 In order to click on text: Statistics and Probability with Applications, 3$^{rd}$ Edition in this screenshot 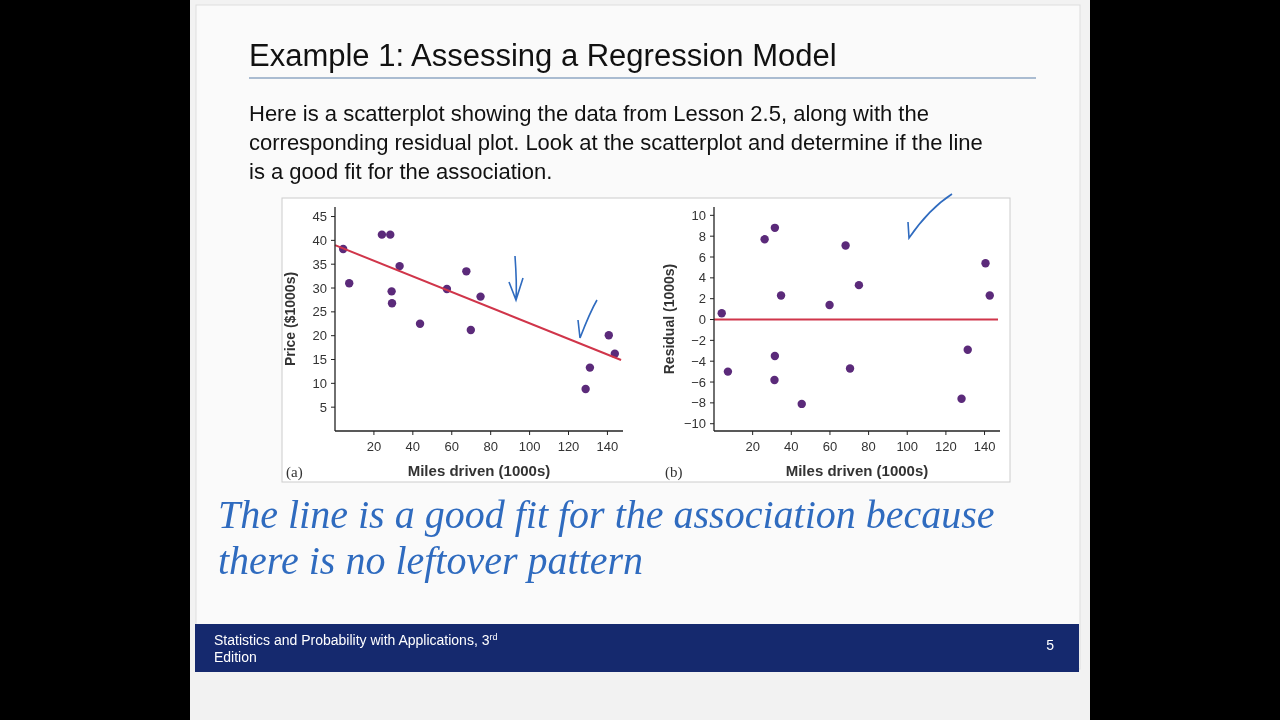, I will do `click(356, 648)`.